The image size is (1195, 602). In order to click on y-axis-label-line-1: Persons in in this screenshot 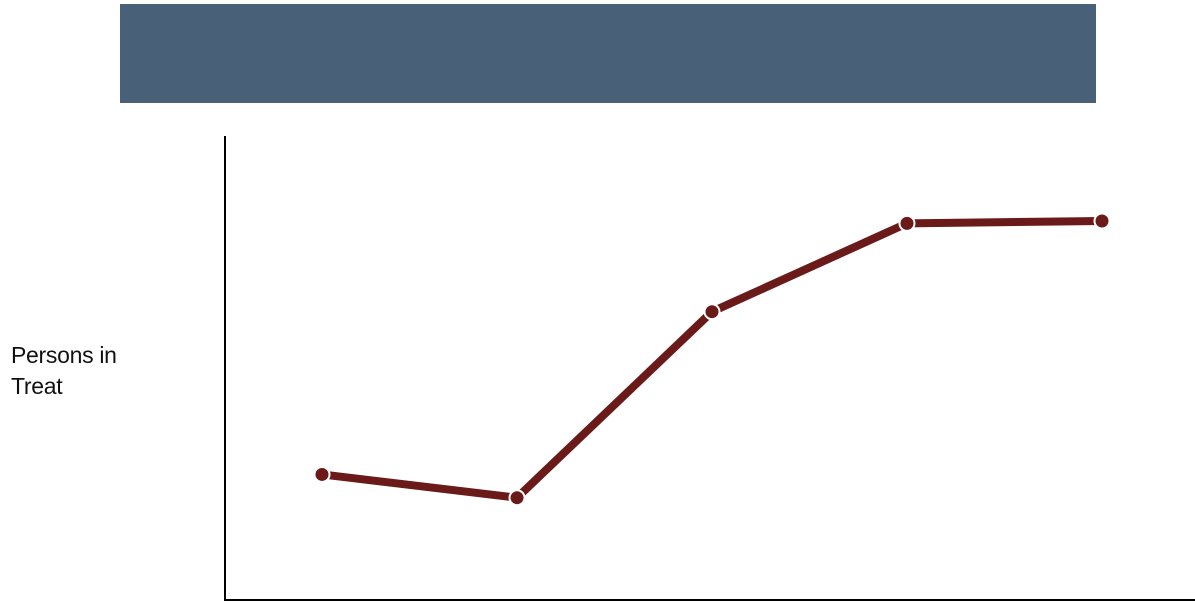, I will do `click(64, 355)`.